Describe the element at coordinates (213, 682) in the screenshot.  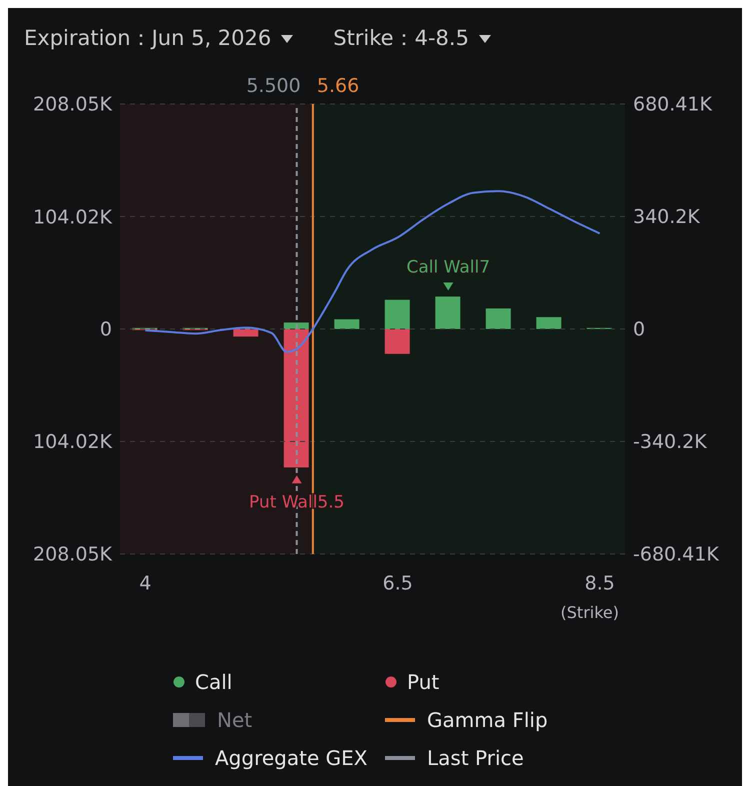
I see `legend-label: Call` at that location.